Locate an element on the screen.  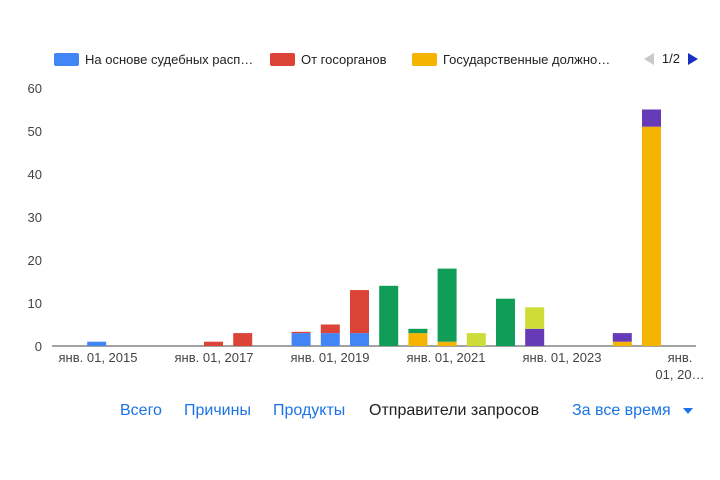
tab-reasons: Причины is located at coordinates (217, 410).